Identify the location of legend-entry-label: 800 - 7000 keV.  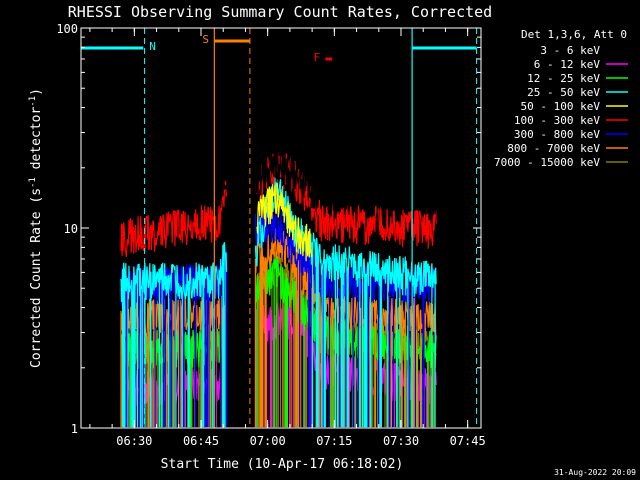
(553, 148).